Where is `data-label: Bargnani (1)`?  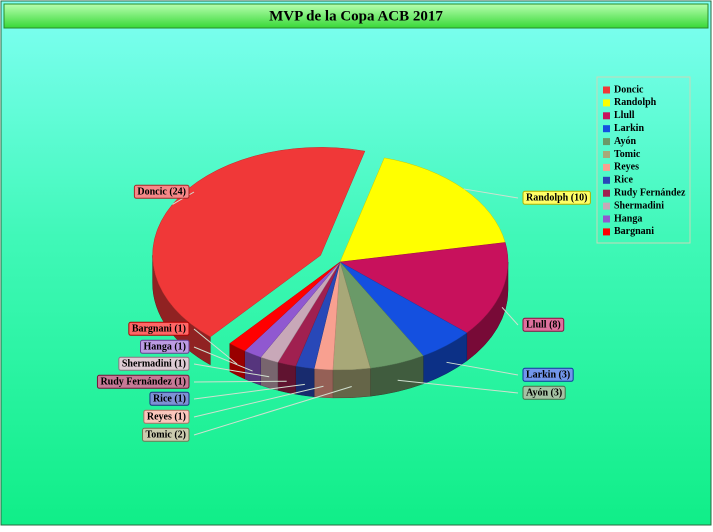
data-label: Bargnani (1) is located at coordinates (159, 328).